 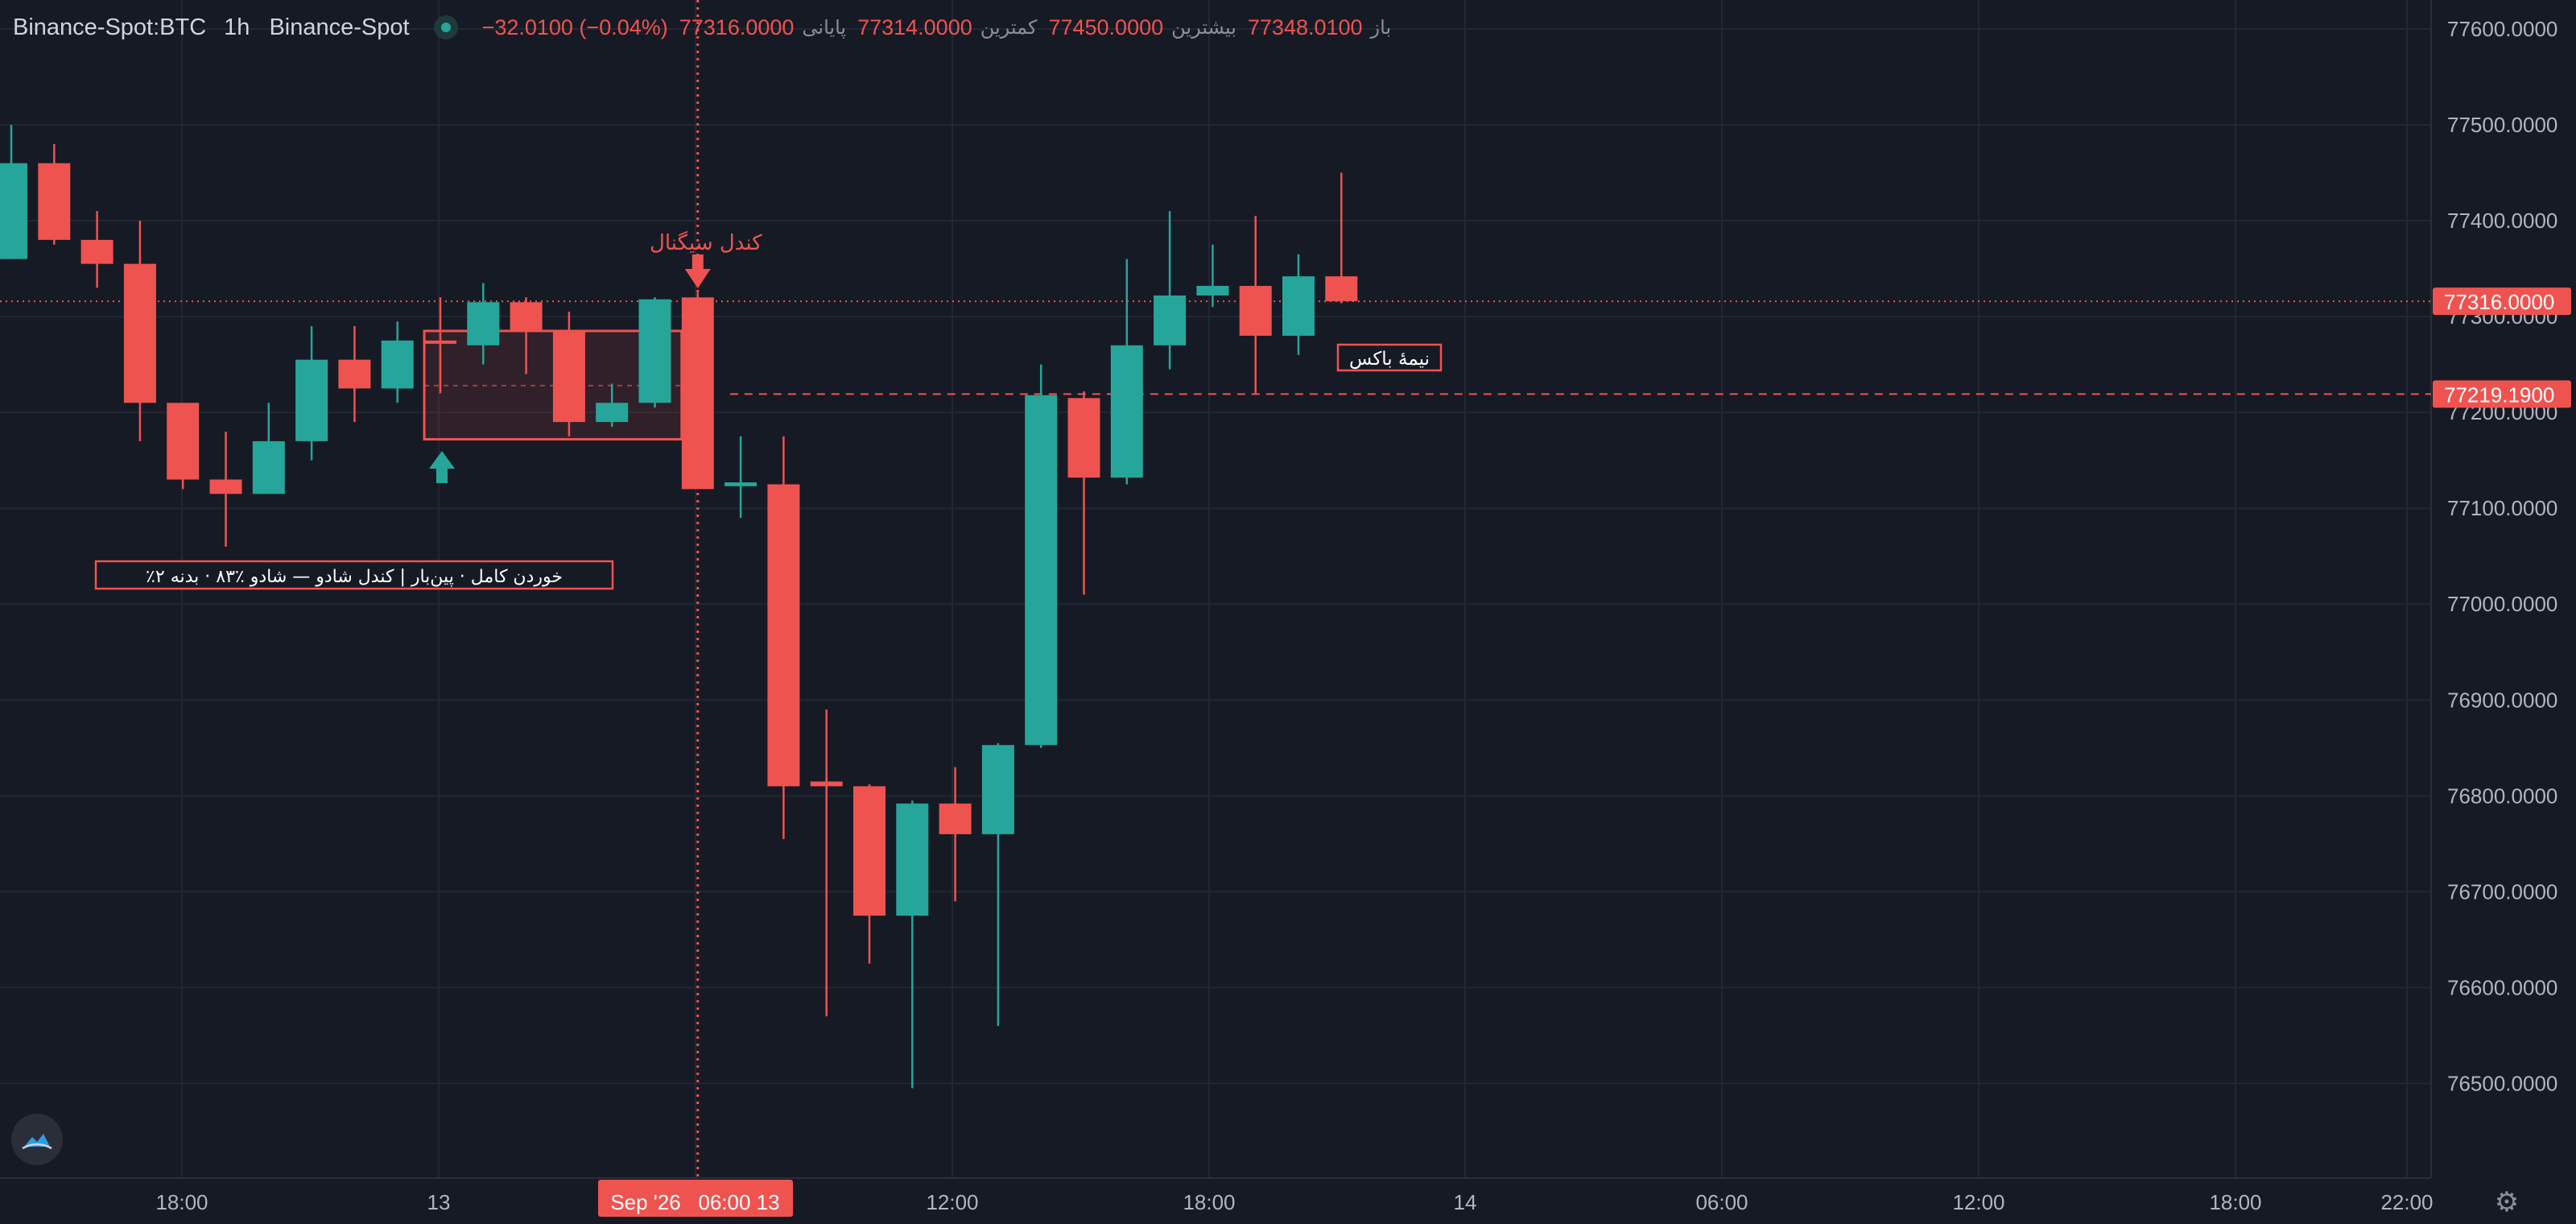 What do you see at coordinates (645, 1202) in the screenshot?
I see `crosshair-date-text: Sep '26` at bounding box center [645, 1202].